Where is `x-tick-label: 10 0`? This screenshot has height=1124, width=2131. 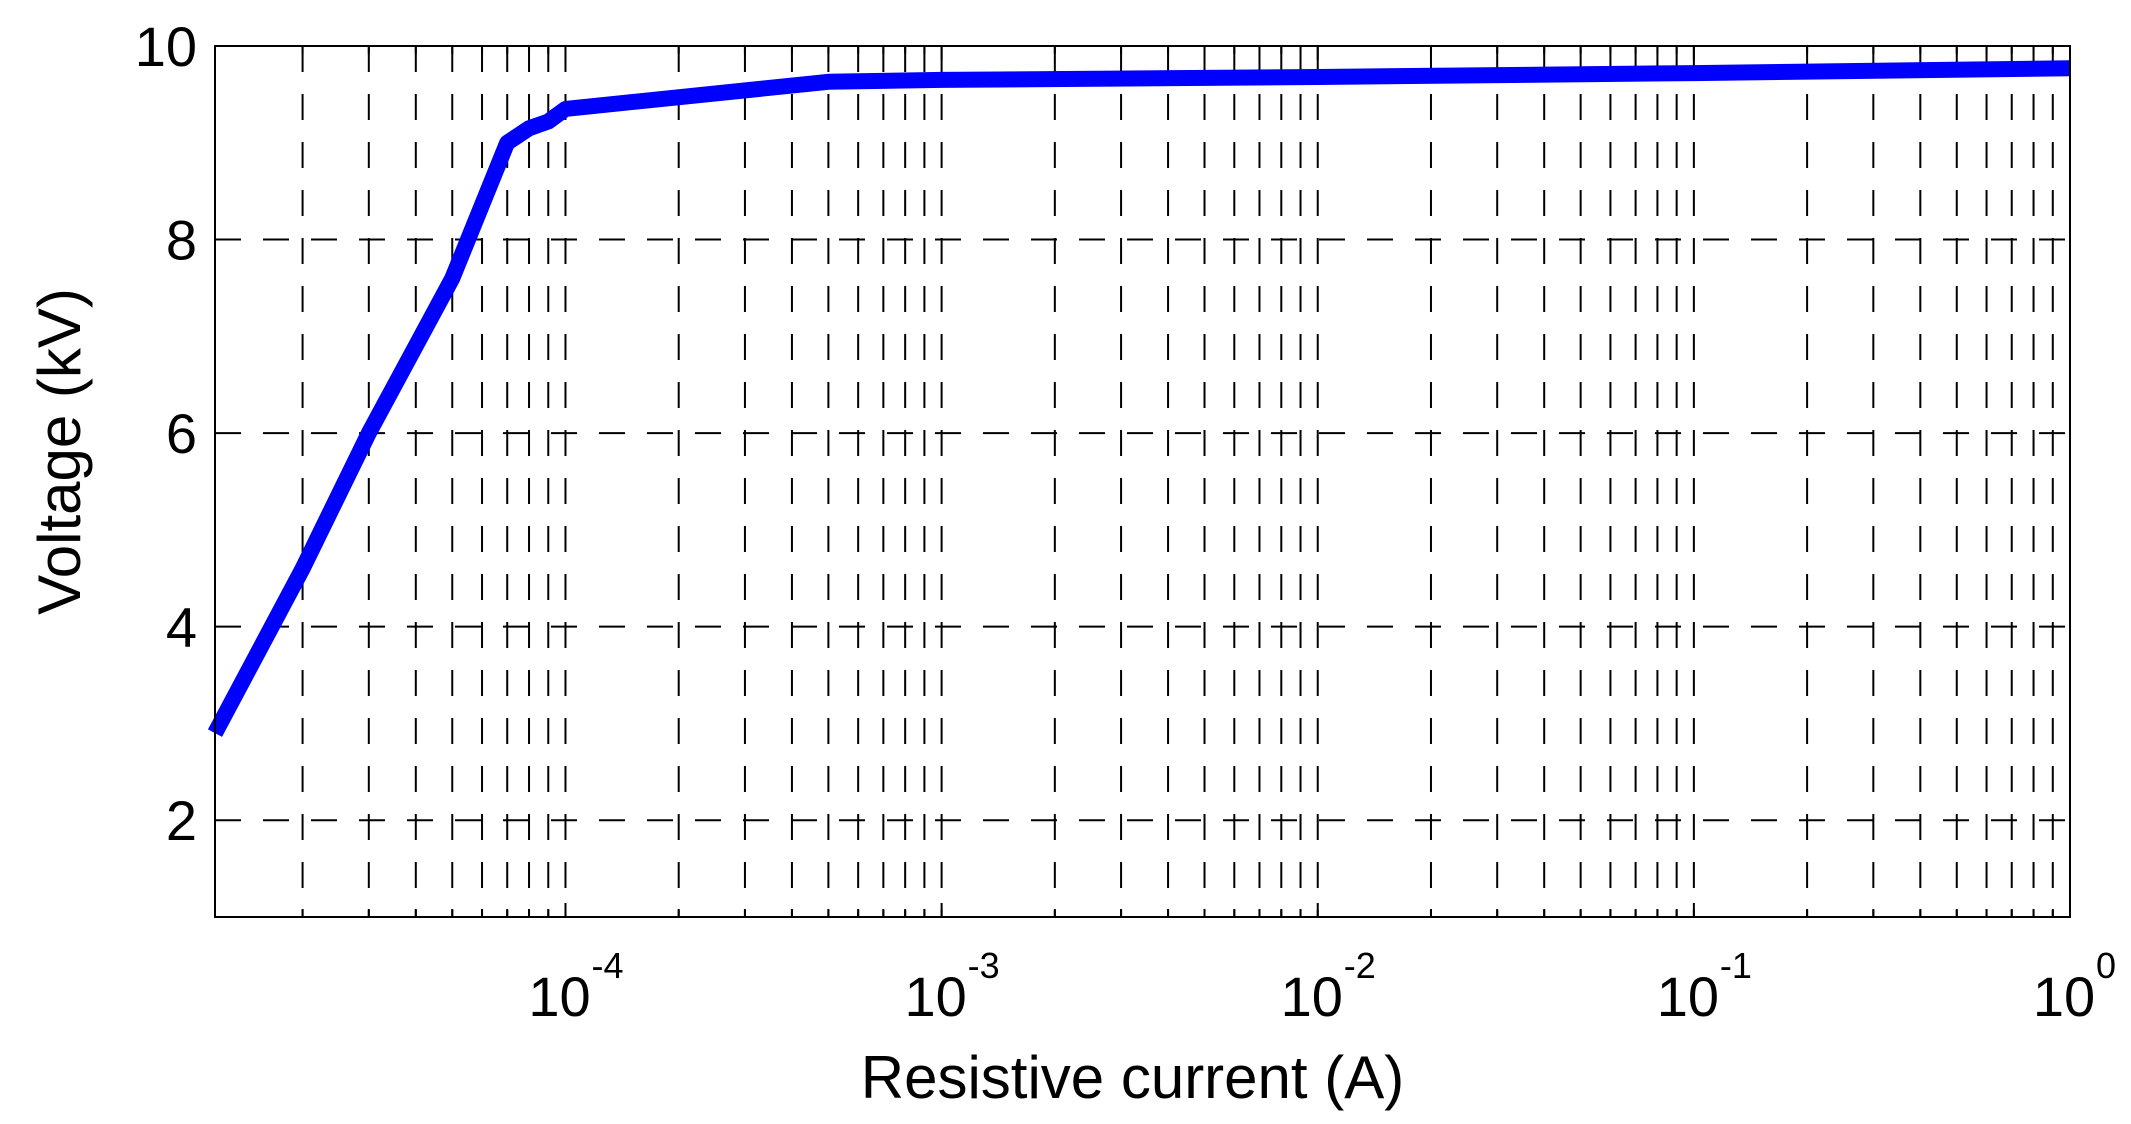
x-tick-label: 10 0 is located at coordinates (2074, 986).